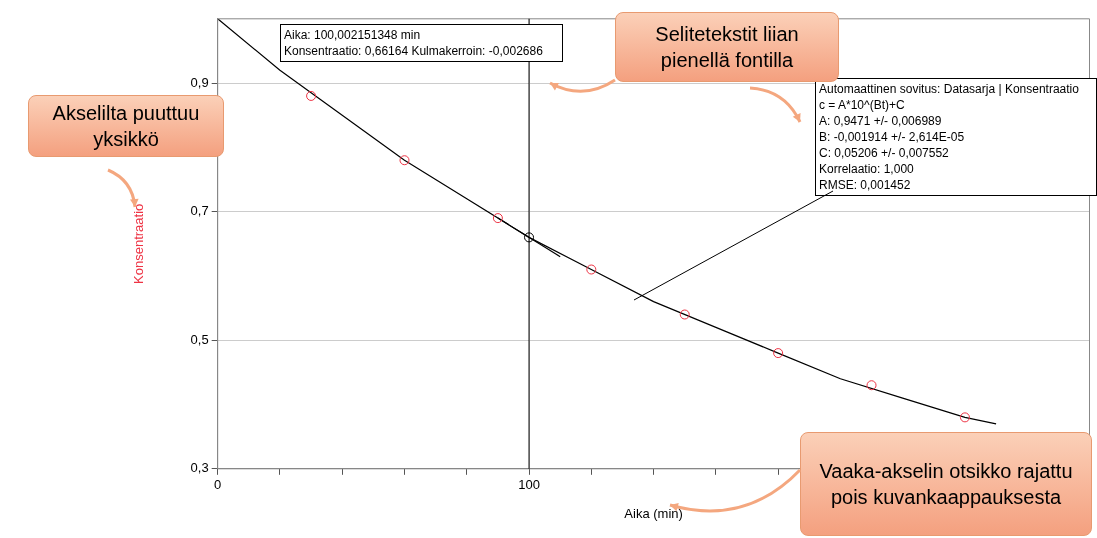 The image size is (1097, 538). I want to click on y-tick-label: 0,3, so click(199, 468).